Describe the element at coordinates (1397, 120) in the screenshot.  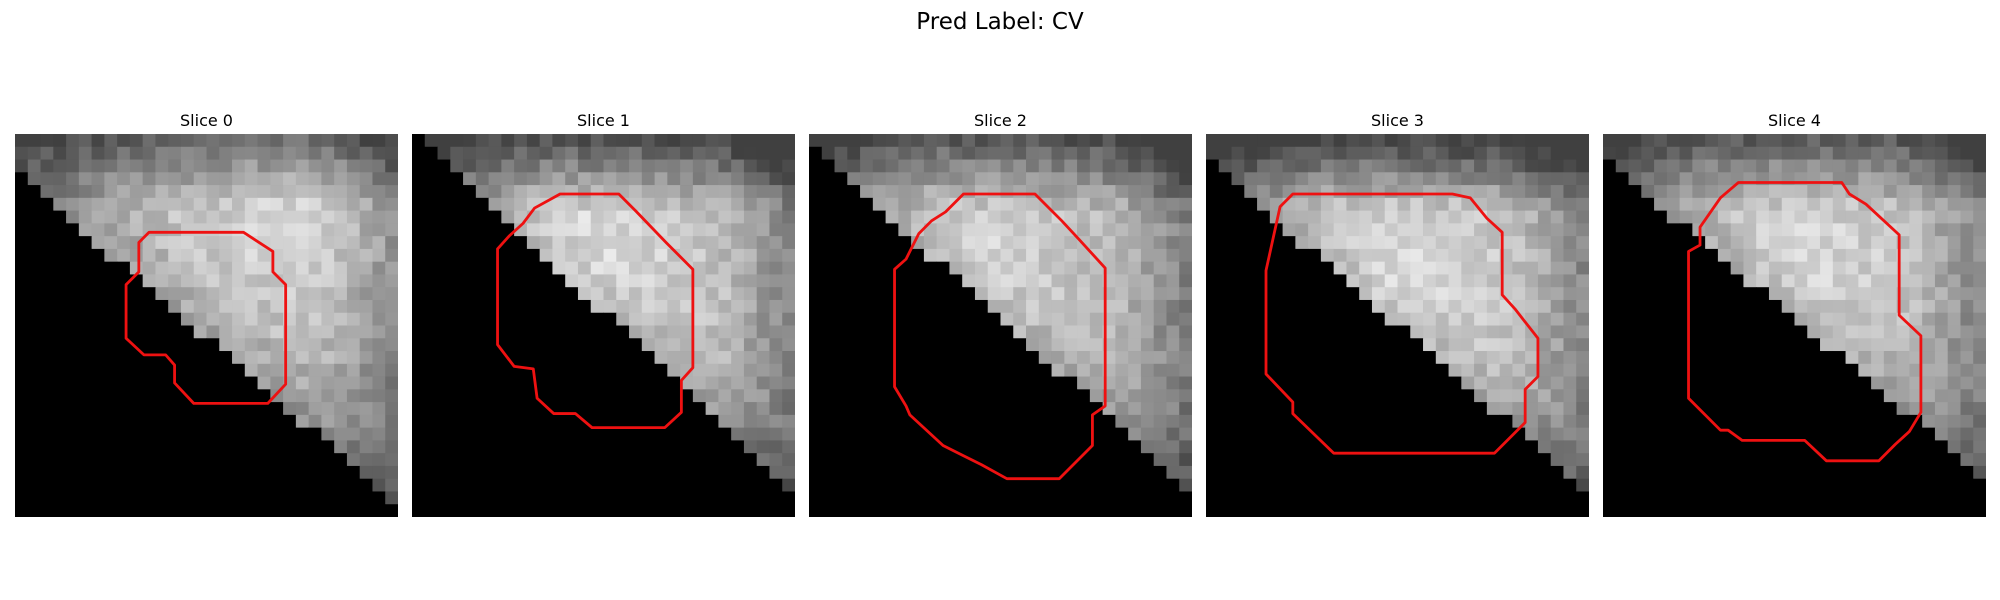
I see `slice-title-3: Slice 3` at that location.